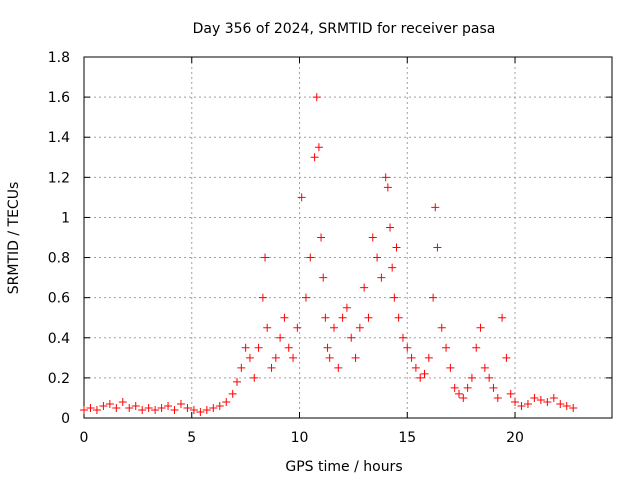  What do you see at coordinates (59, 379) in the screenshot?
I see `y-tick-label: 0.2` at bounding box center [59, 379].